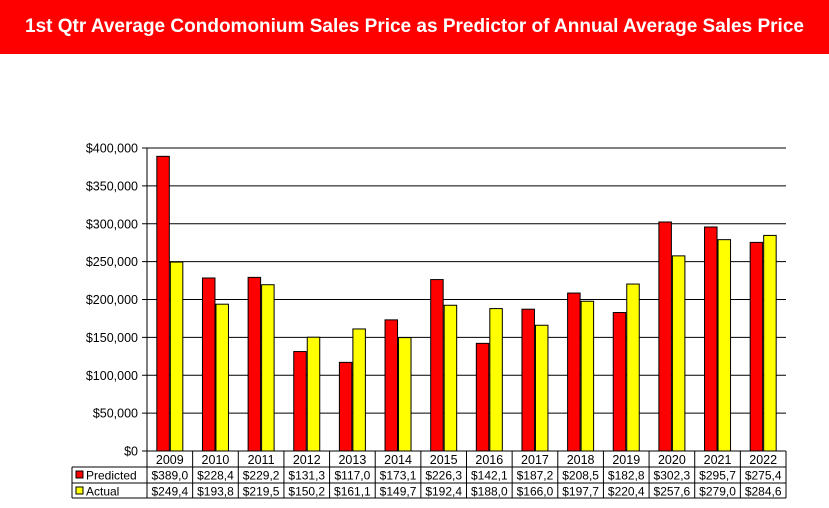 This screenshot has height=508, width=829. I want to click on table-cell-actual: $219,5, so click(261, 492).